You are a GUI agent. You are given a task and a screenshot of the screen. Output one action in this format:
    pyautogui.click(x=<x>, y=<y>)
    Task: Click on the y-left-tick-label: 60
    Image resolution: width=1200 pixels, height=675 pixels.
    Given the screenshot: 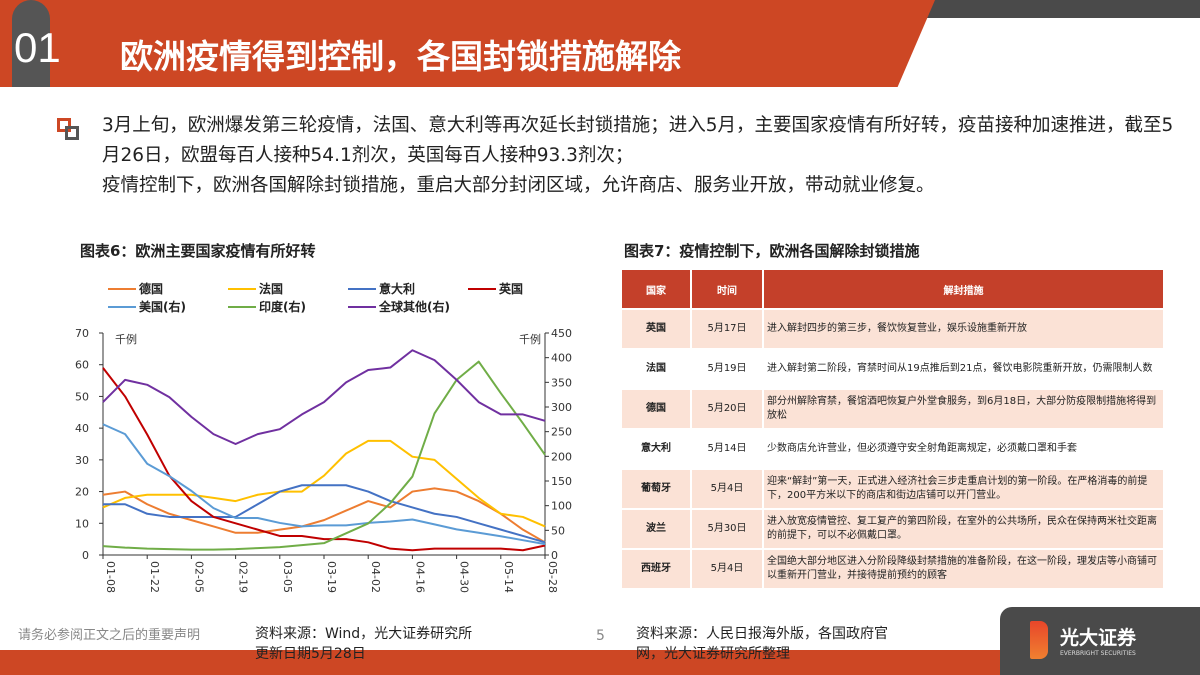 What is the action you would take?
    pyautogui.click(x=82, y=365)
    